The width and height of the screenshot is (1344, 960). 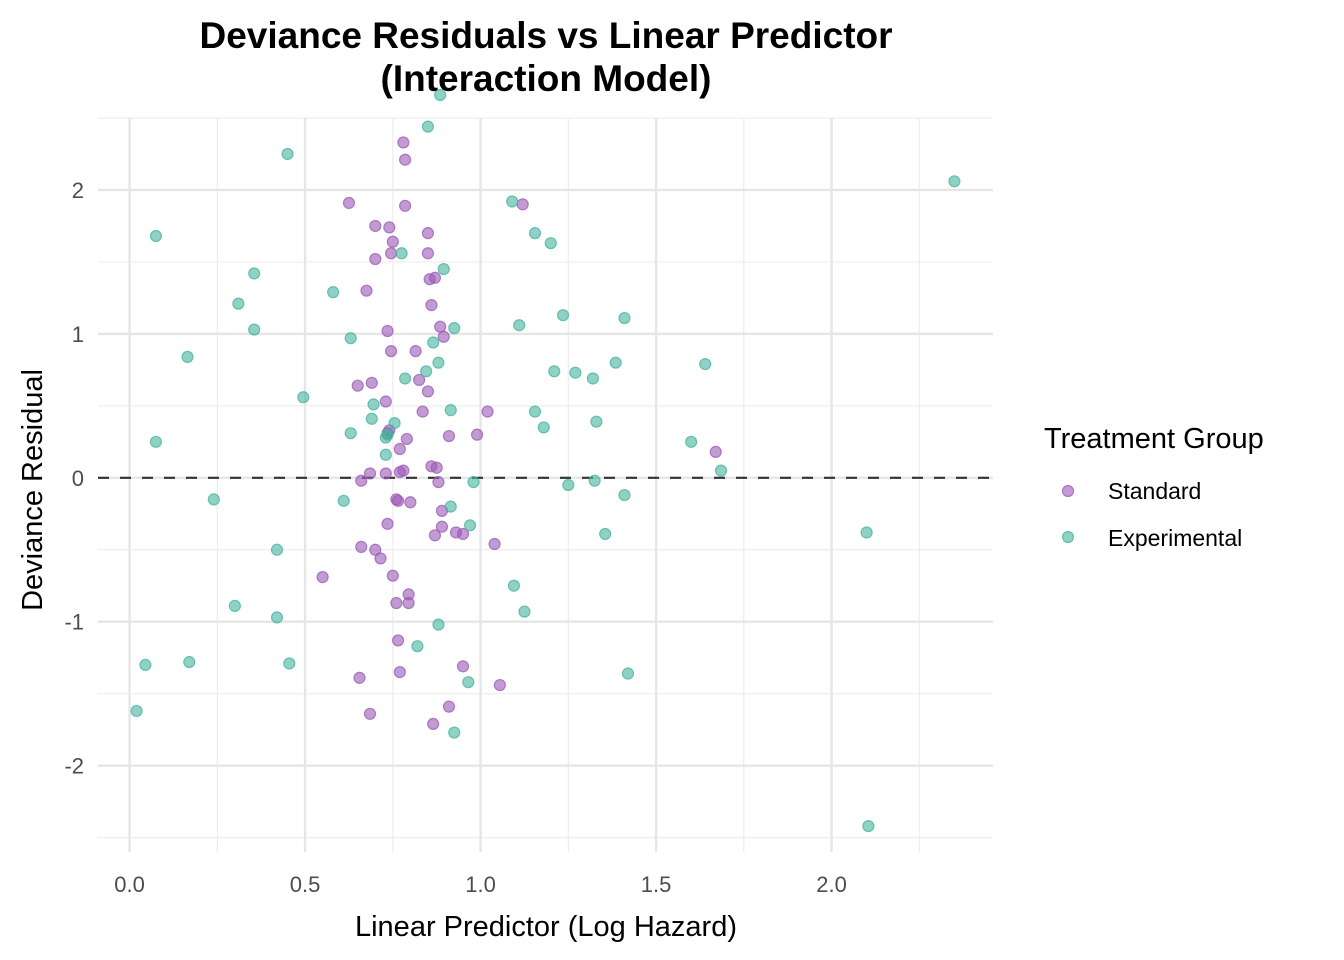 I want to click on y-axis-ticks: -2 -1 0 1 2, so click(x=74, y=478).